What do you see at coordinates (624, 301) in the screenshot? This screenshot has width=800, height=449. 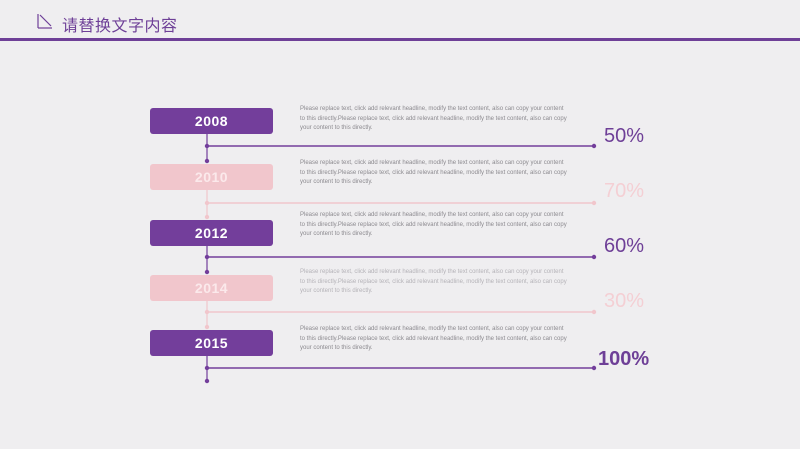 I see `percent-label: 30%` at bounding box center [624, 301].